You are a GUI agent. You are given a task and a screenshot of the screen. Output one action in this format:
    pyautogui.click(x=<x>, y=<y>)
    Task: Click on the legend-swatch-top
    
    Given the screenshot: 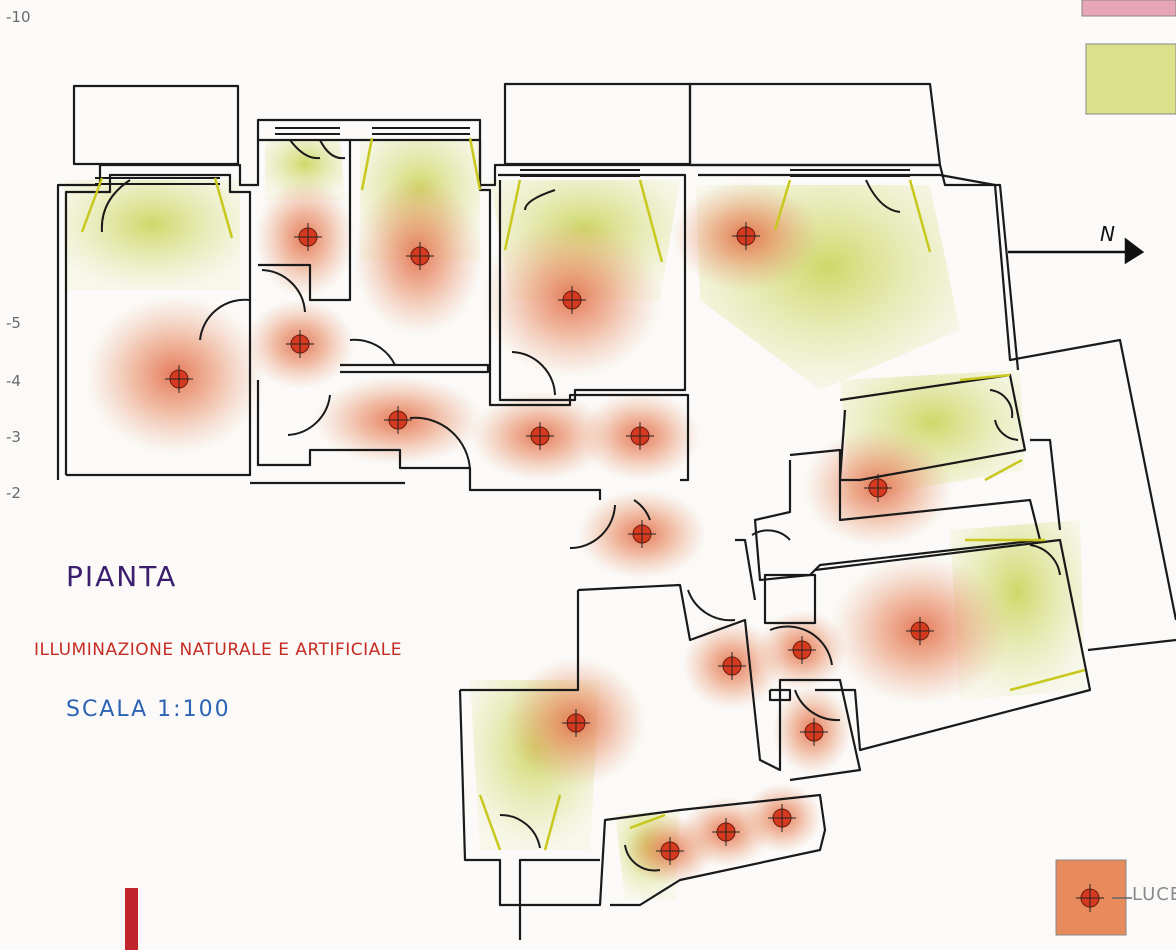 What is the action you would take?
    pyautogui.click(x=1128, y=8)
    